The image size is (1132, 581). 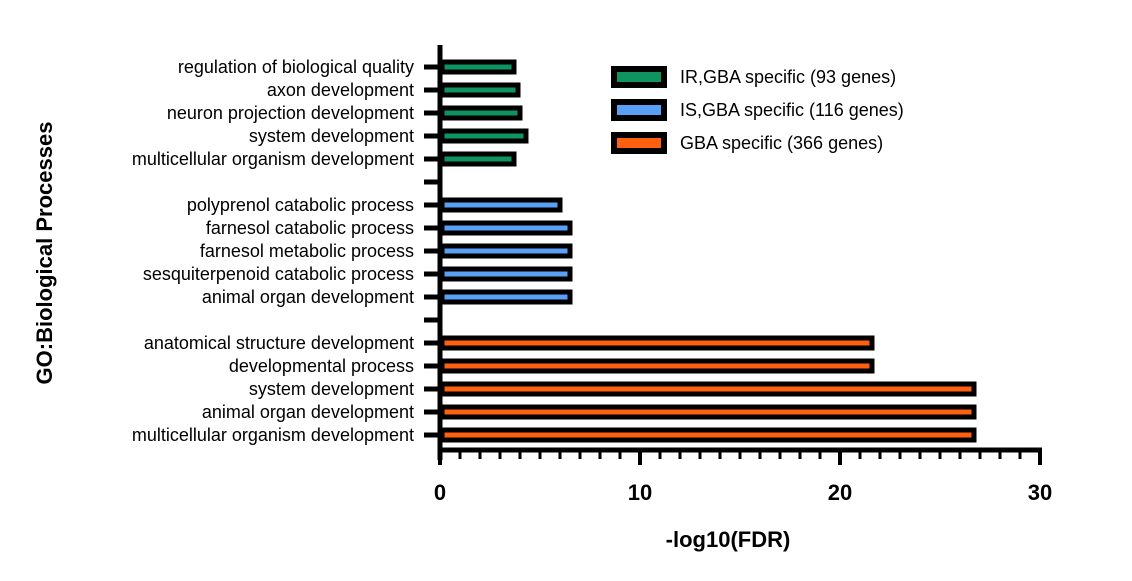 What do you see at coordinates (278, 274) in the screenshot?
I see `category-label: sesquiterpenoid catabolic process` at bounding box center [278, 274].